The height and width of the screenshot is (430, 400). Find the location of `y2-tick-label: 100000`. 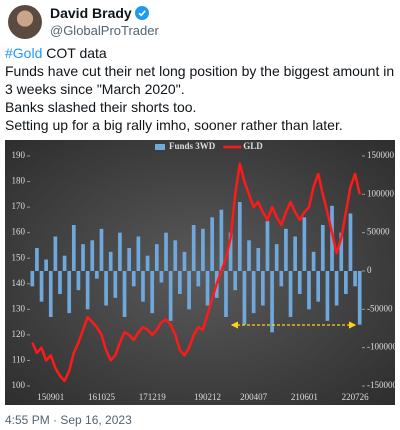

y2-tick-label: 100000 is located at coordinates (381, 193).